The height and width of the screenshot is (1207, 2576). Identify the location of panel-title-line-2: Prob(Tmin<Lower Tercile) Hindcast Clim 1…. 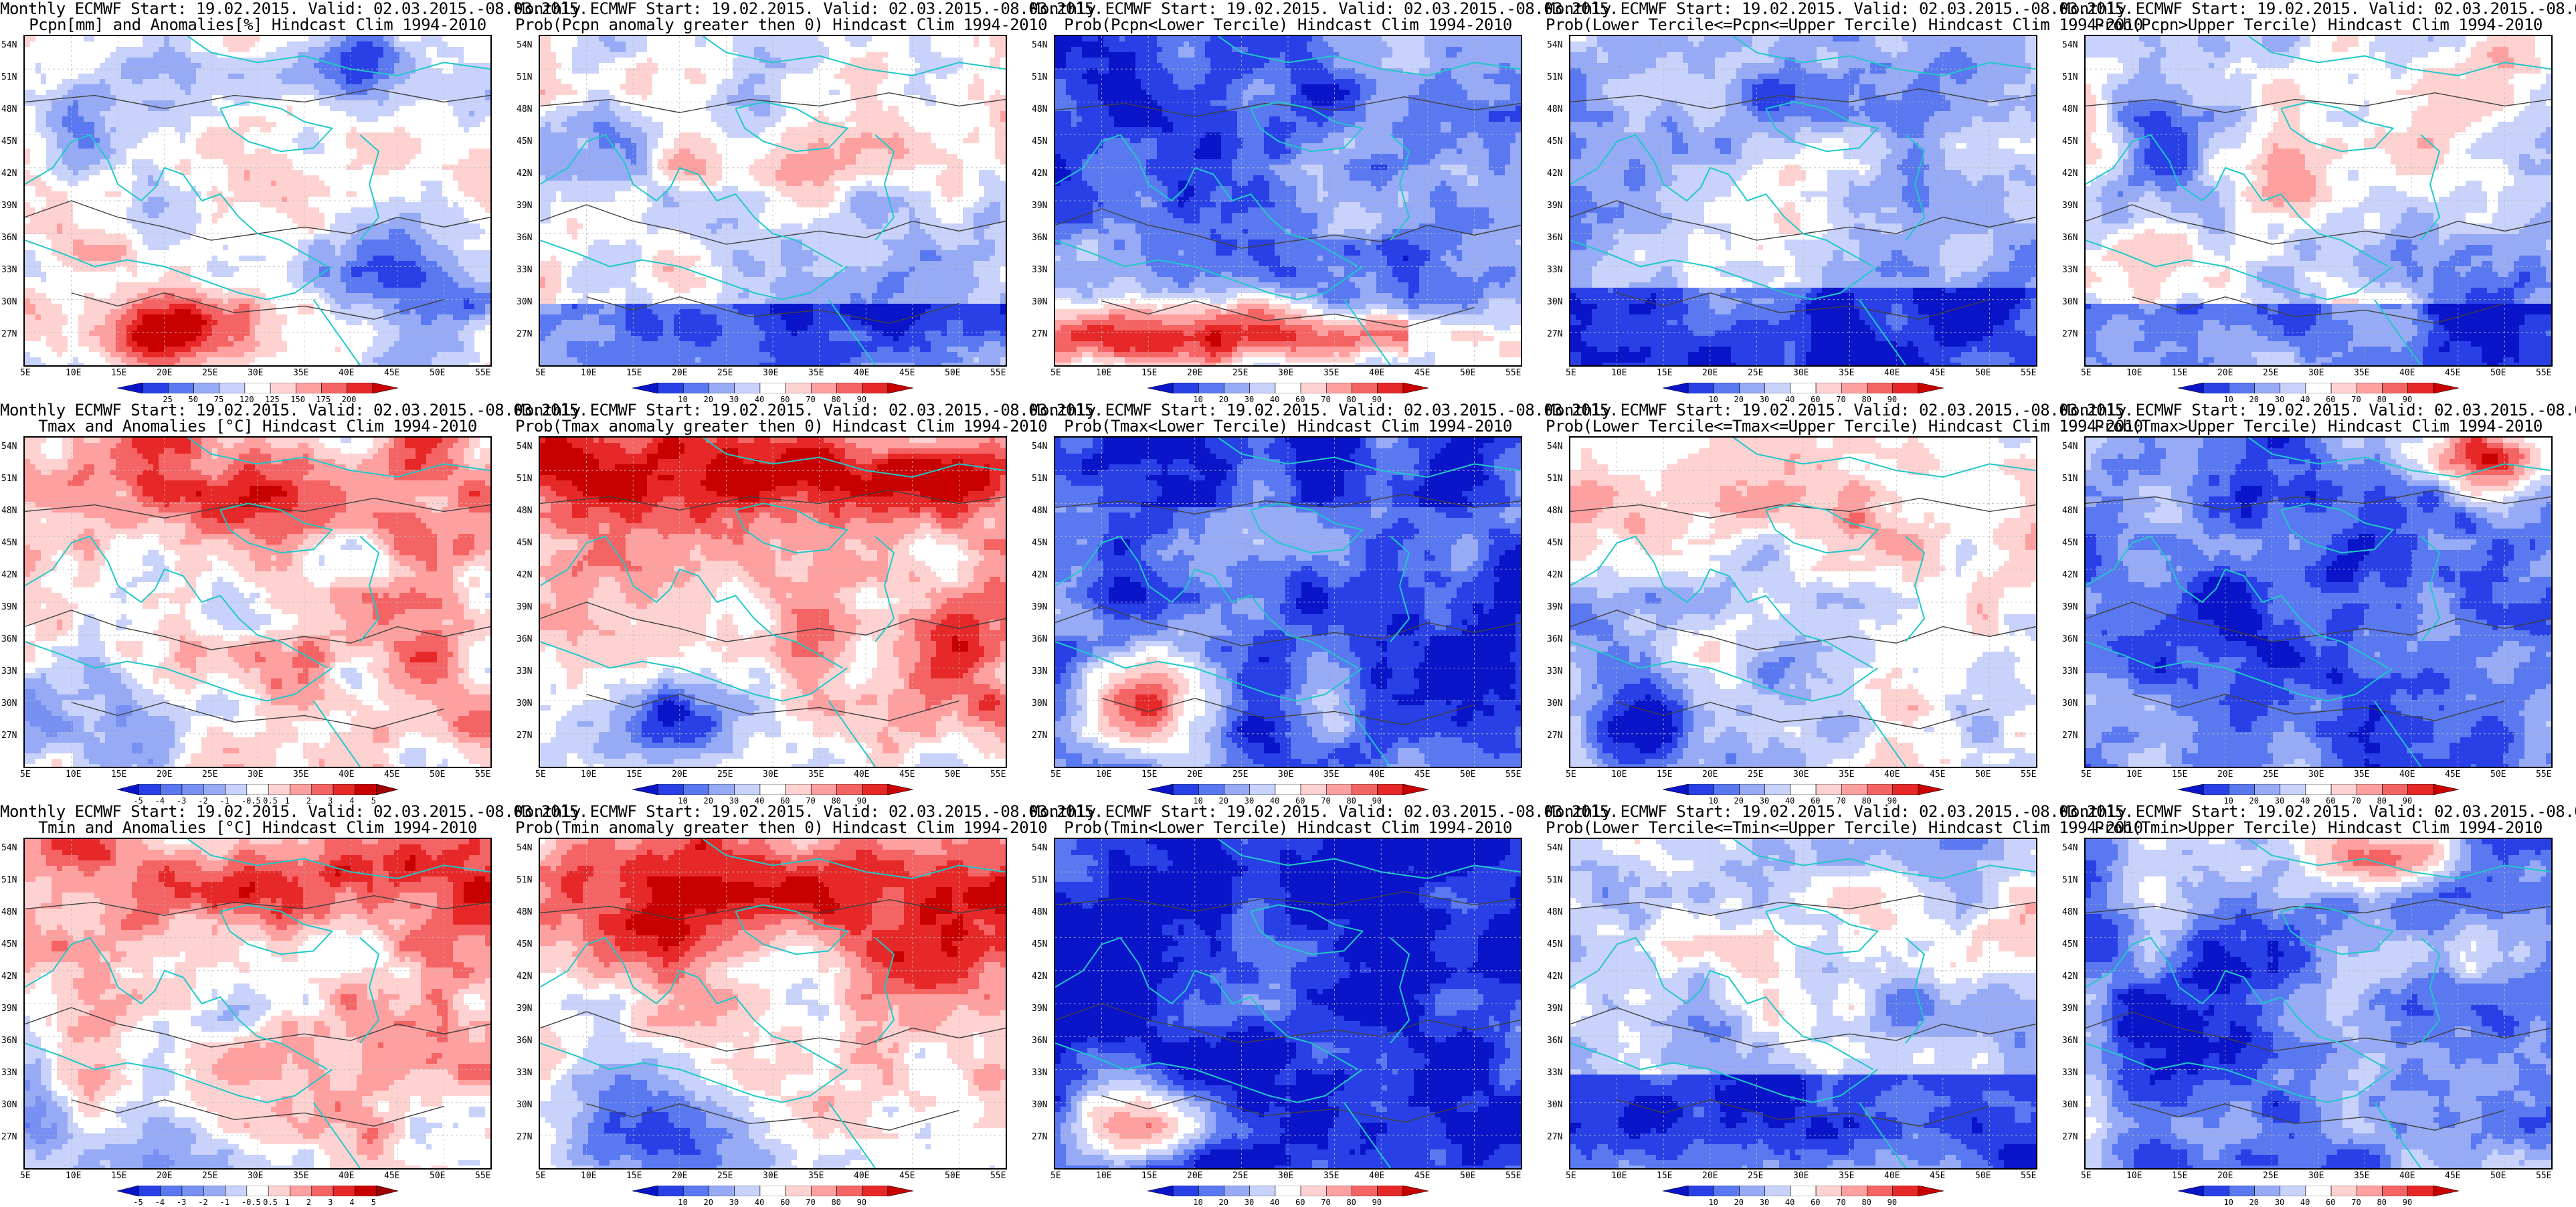
(1288, 827).